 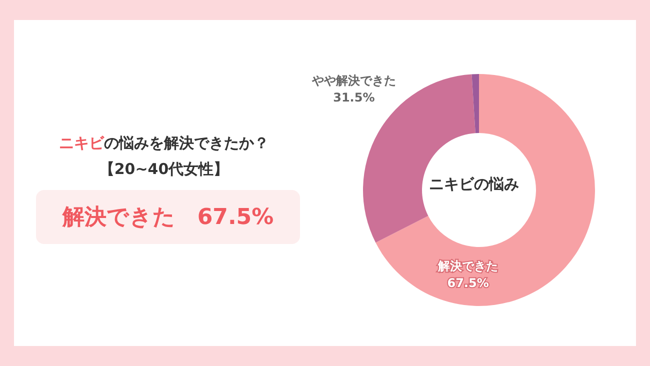 I want to click on text: 解決できた 67.5%, so click(x=168, y=217).